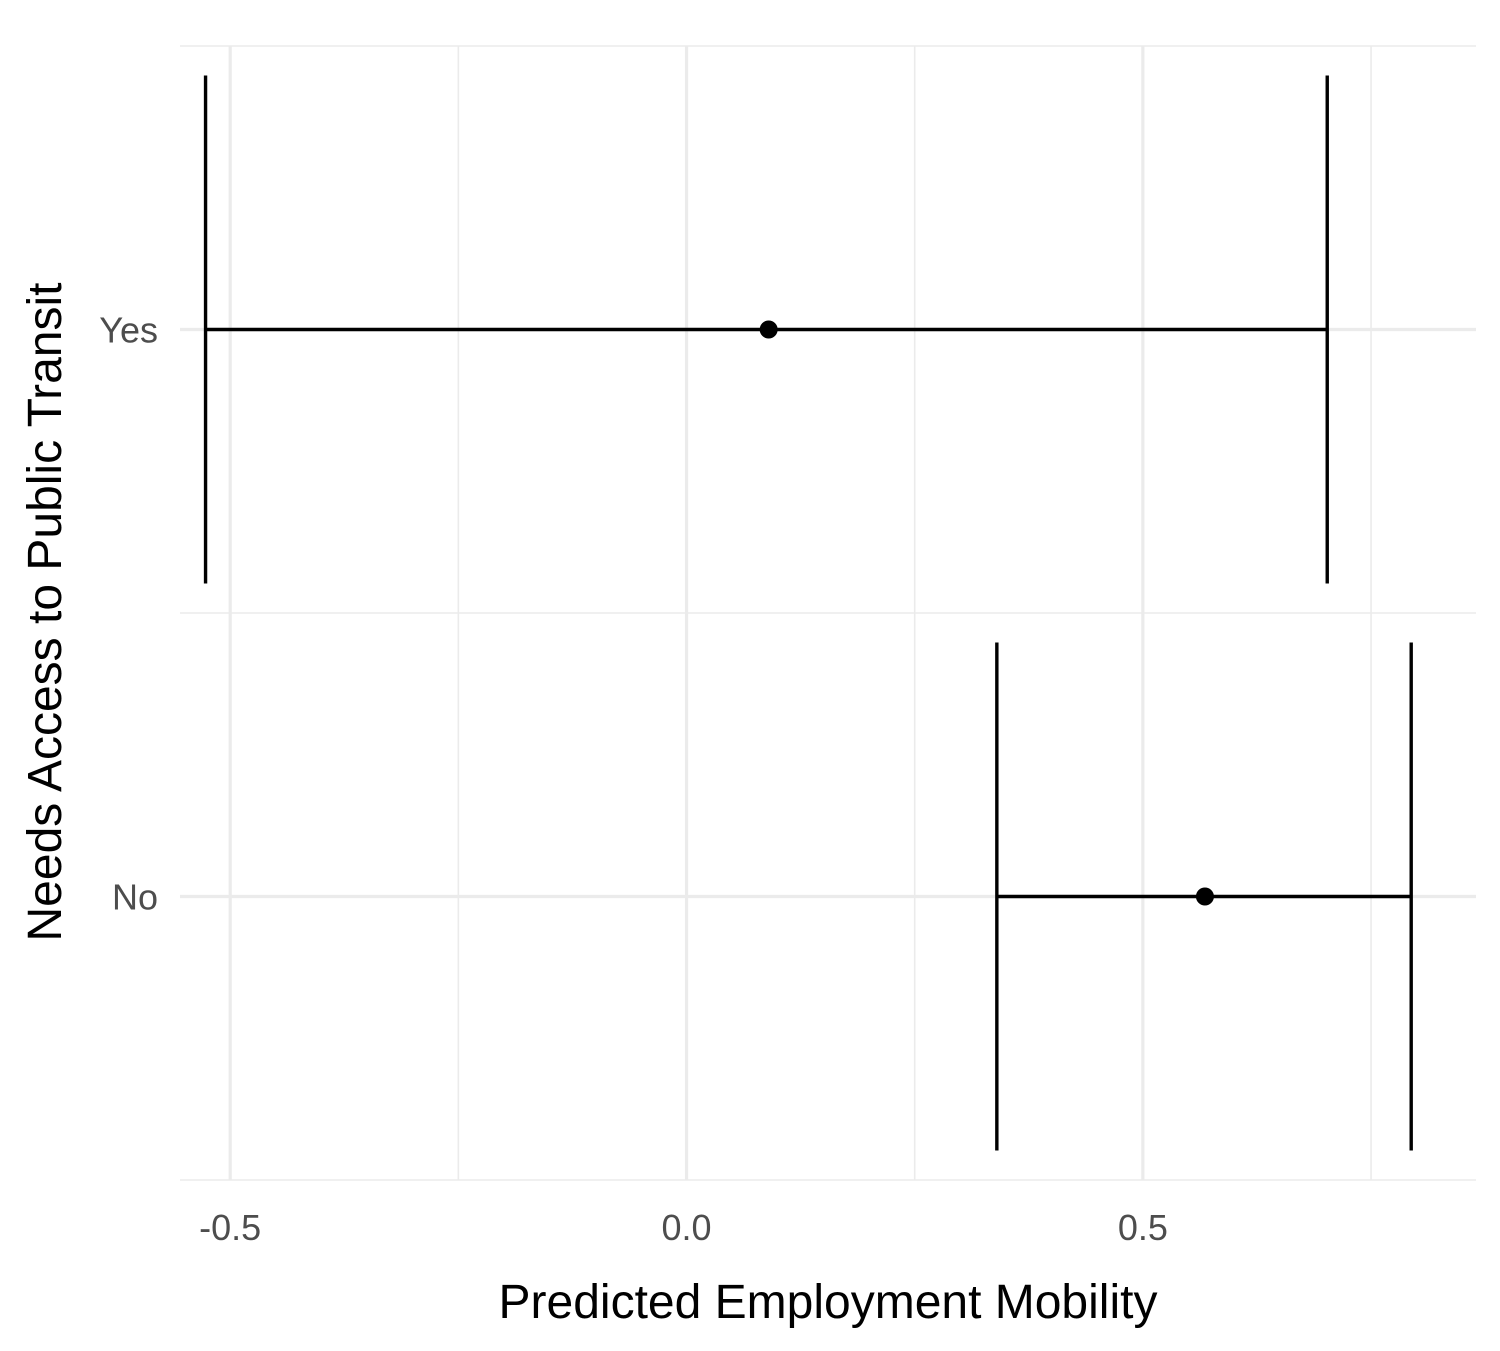  I want to click on x-axis-title: Predicted Employment Mobility, so click(828, 1302).